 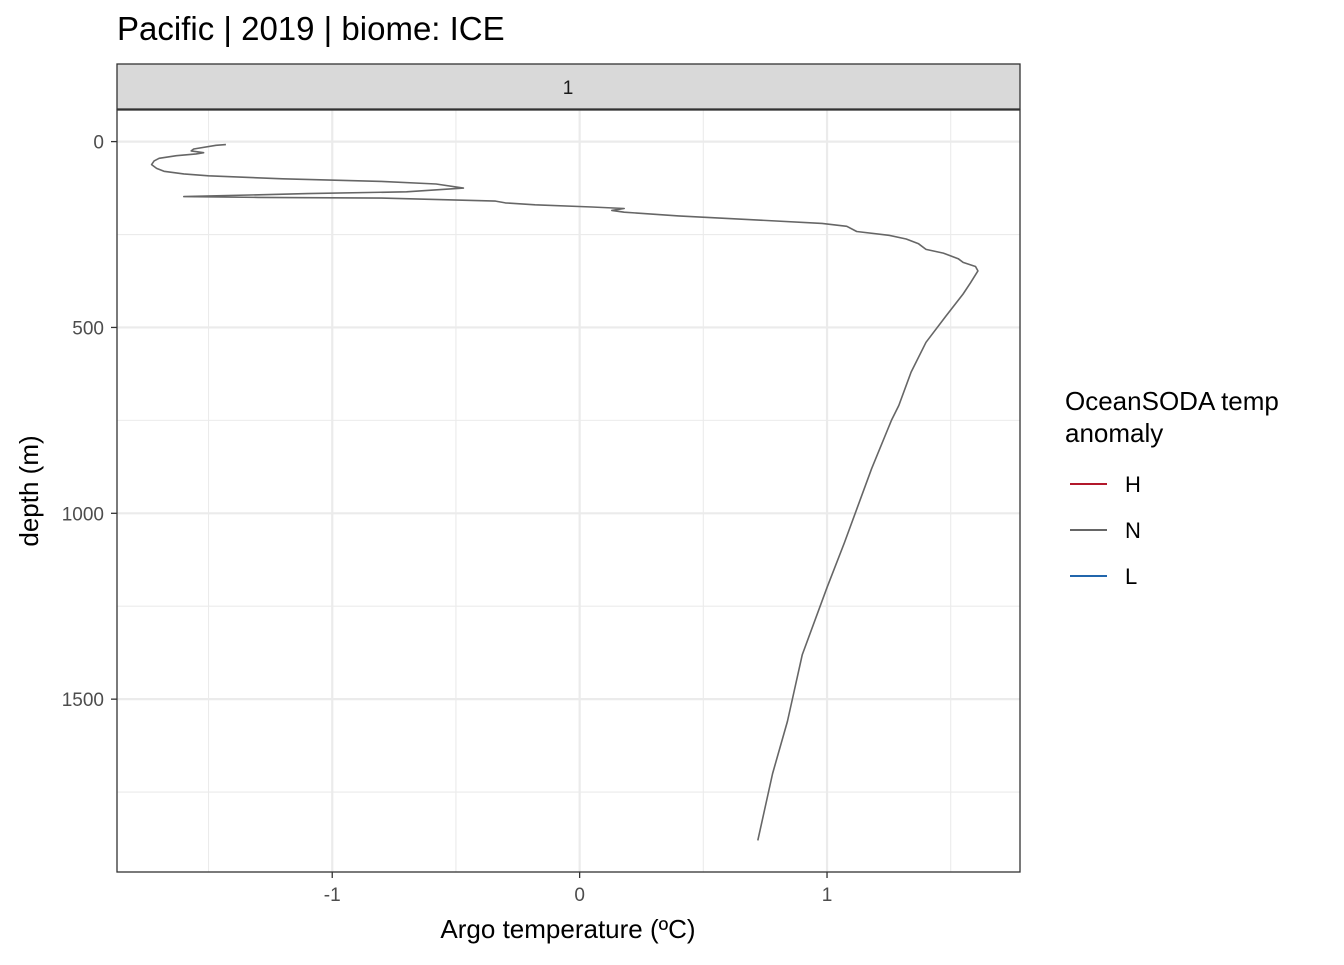 I want to click on x-tick-label: 1, so click(x=827, y=895).